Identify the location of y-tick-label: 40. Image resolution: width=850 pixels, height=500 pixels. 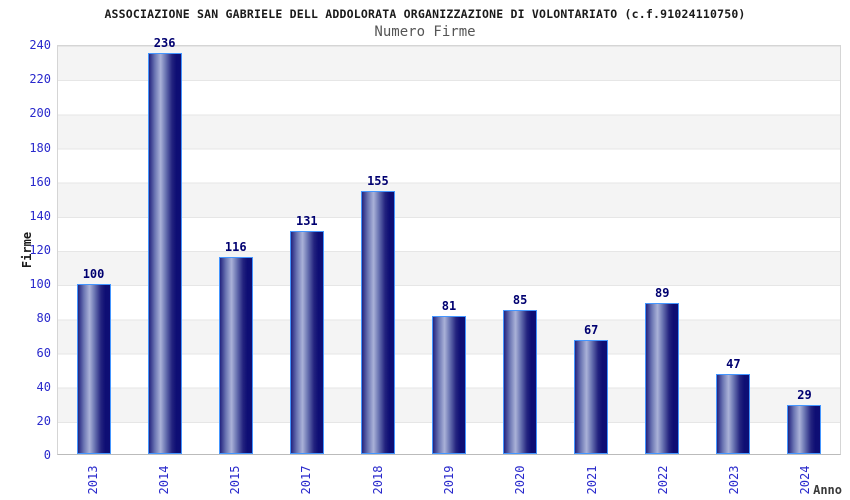
(43, 386).